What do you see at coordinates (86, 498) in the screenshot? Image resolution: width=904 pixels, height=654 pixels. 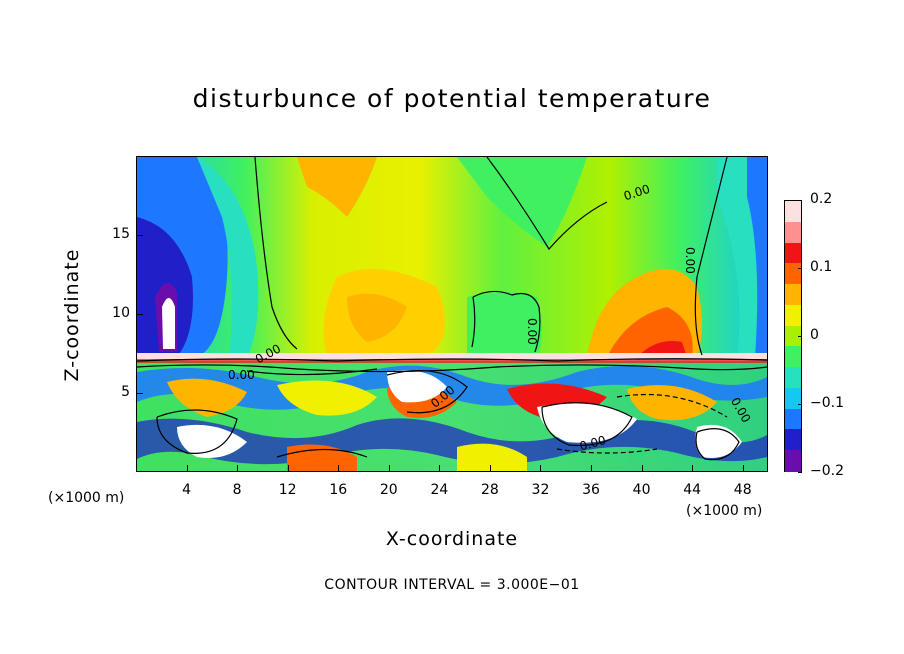 I see `x-unit-left: (×1000 m)` at bounding box center [86, 498].